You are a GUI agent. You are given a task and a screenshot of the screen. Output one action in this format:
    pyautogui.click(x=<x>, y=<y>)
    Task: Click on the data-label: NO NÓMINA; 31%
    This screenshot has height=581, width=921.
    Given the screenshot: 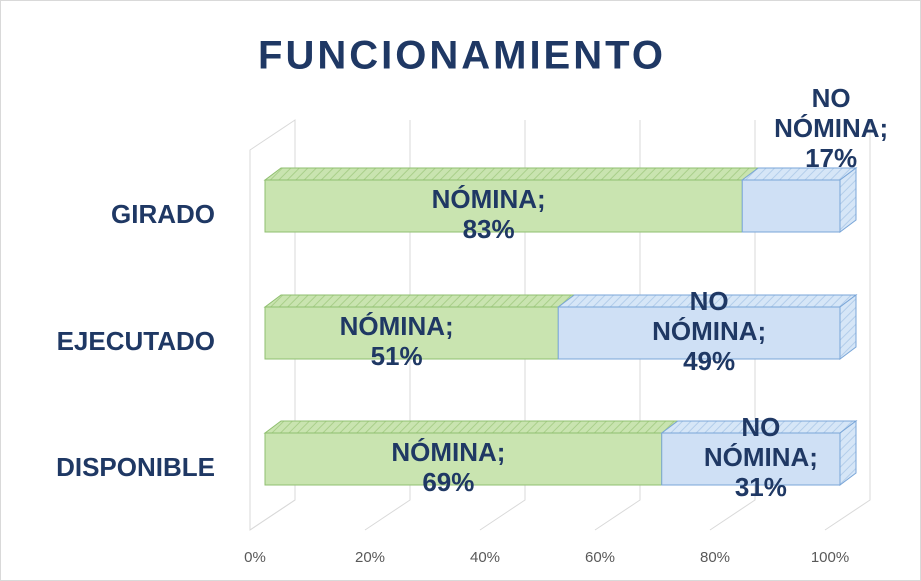 What is the action you would take?
    pyautogui.click(x=761, y=457)
    